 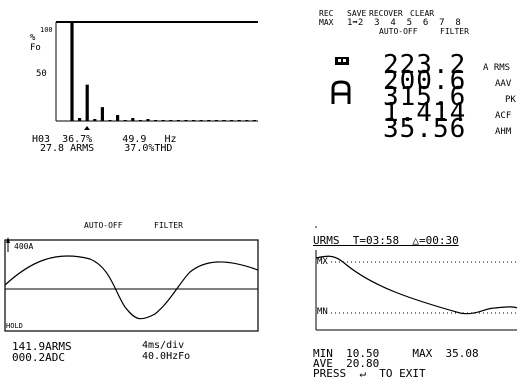 I want to click on reading-unit: AAV, so click(x=503, y=84).